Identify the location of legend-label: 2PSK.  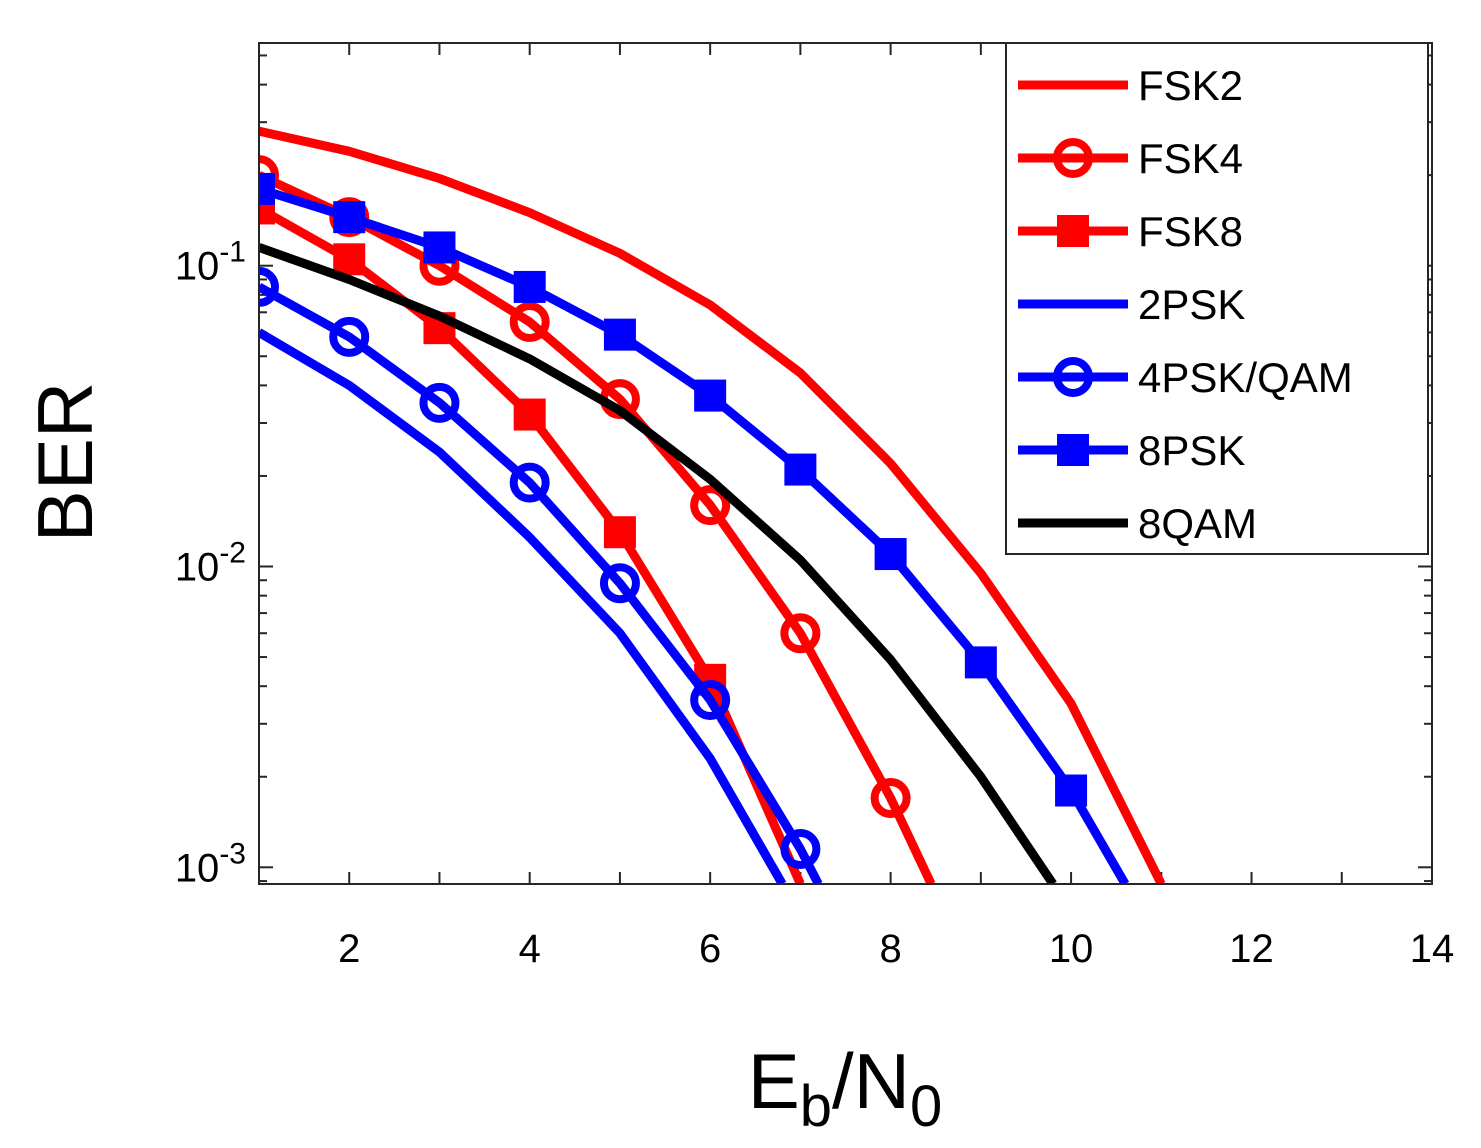
(1191, 304).